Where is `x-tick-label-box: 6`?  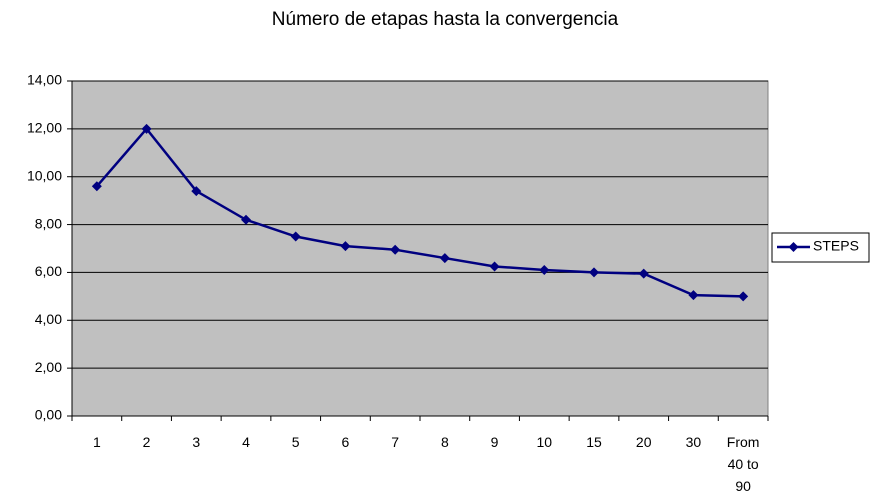
x-tick-label-box: 6 is located at coordinates (345, 442).